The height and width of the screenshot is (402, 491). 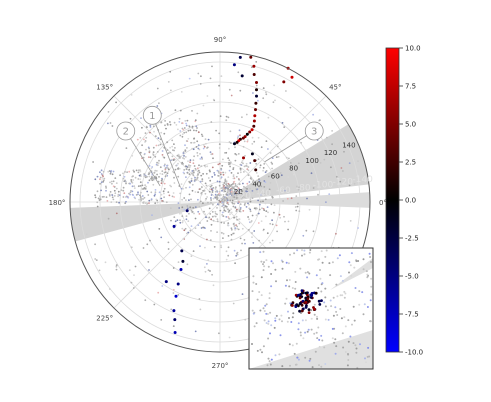 What do you see at coordinates (312, 295) in the screenshot?
I see `inset-data-point` at bounding box center [312, 295].